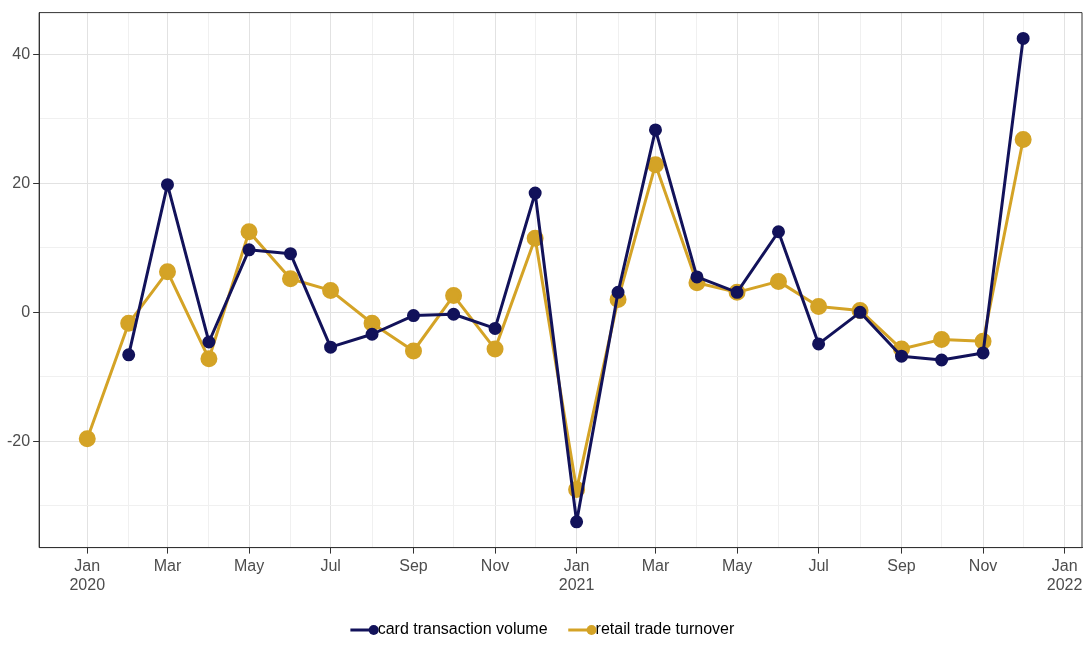 The width and height of the screenshot is (1092, 652). Describe the element at coordinates (21, 182) in the screenshot. I see `y-tick-label: 20` at that location.